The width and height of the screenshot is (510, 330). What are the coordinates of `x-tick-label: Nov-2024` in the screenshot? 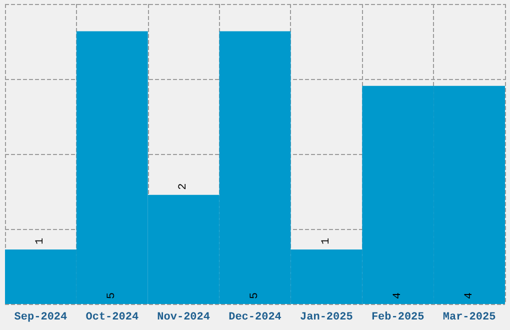 It's located at (183, 318).